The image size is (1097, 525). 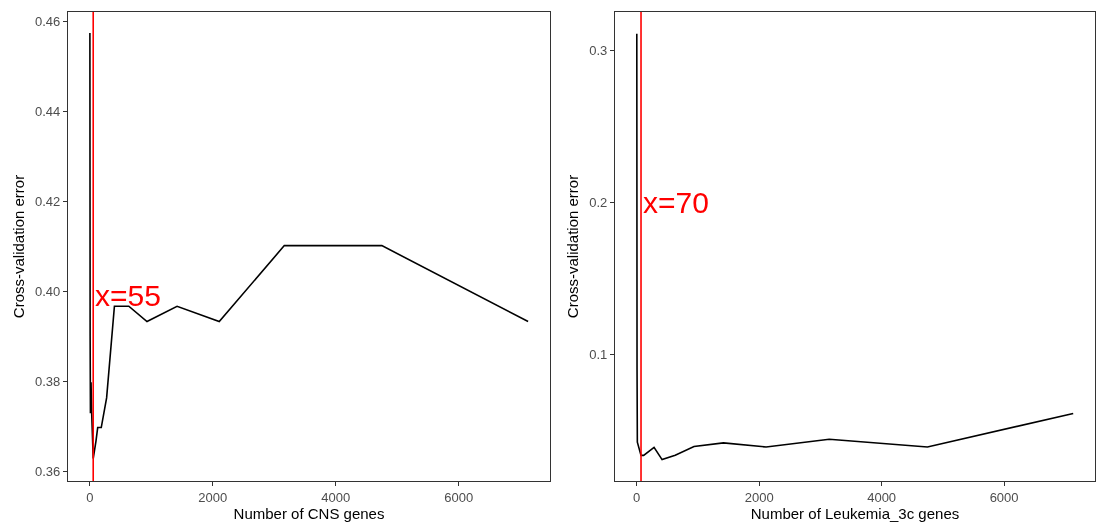 I want to click on y-tick-label: 0.42, so click(x=47, y=202).